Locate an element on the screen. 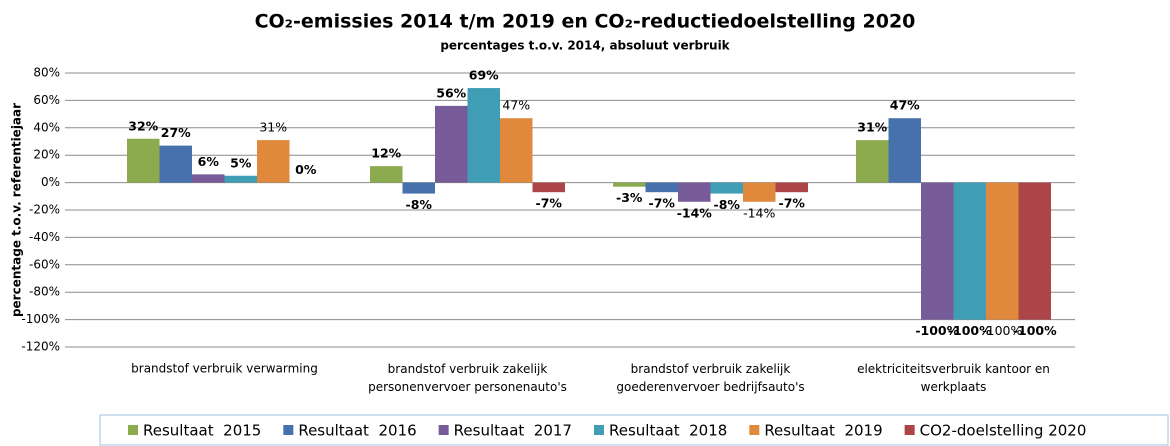 The image size is (1170, 446). y-tick-label: -40% is located at coordinates (44, 237).